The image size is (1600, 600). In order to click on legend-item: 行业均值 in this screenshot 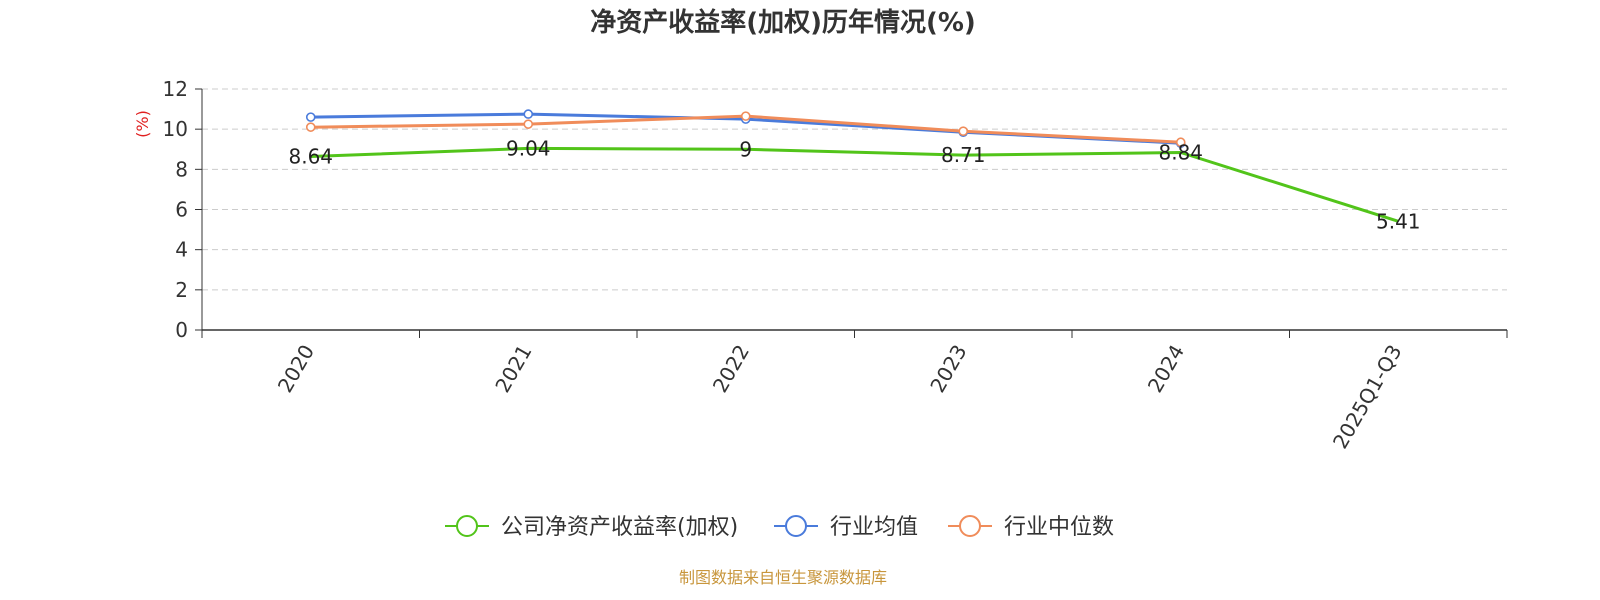, I will do `click(846, 527)`.